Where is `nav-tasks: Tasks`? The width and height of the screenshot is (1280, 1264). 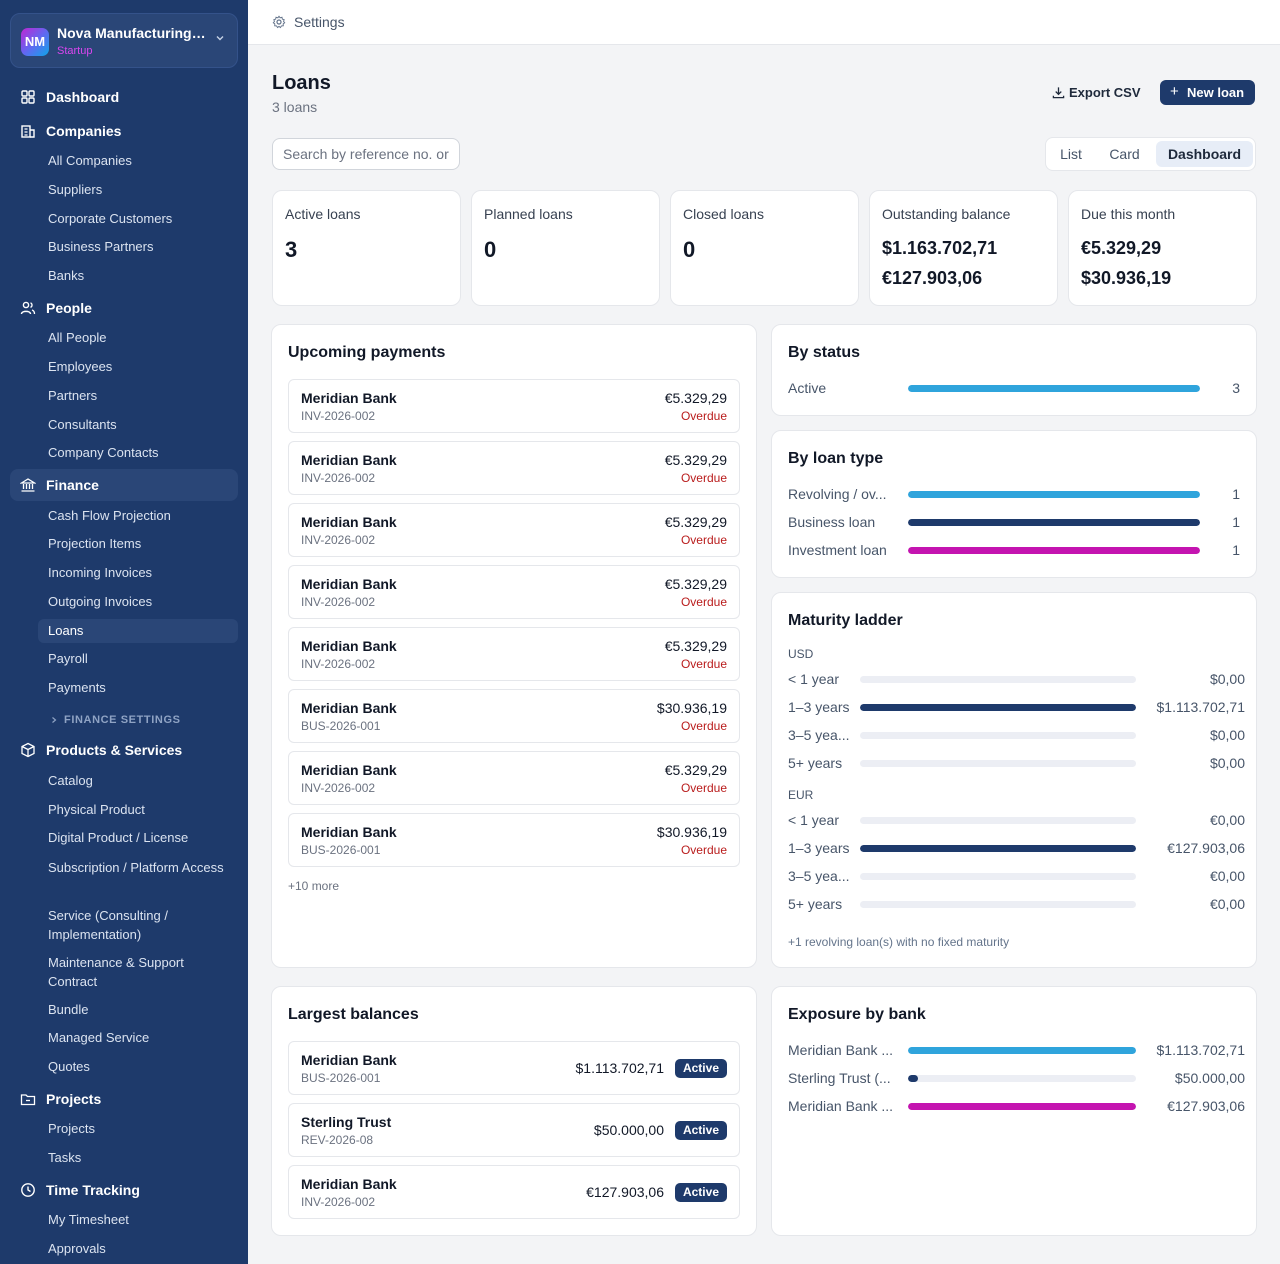 nav-tasks: Tasks is located at coordinates (138, 1158).